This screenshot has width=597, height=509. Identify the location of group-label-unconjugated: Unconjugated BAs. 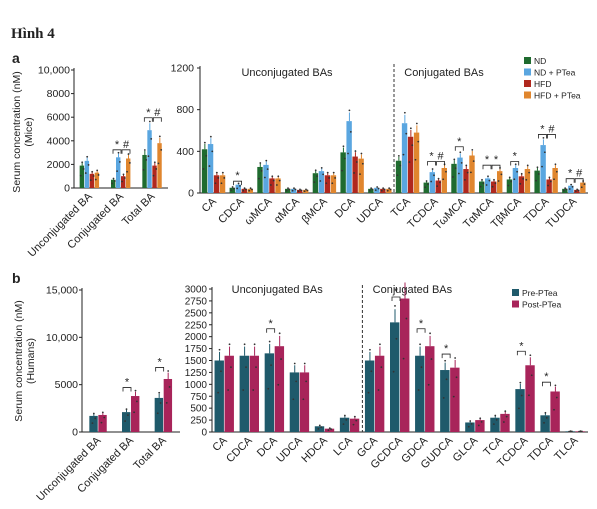
(287, 73).